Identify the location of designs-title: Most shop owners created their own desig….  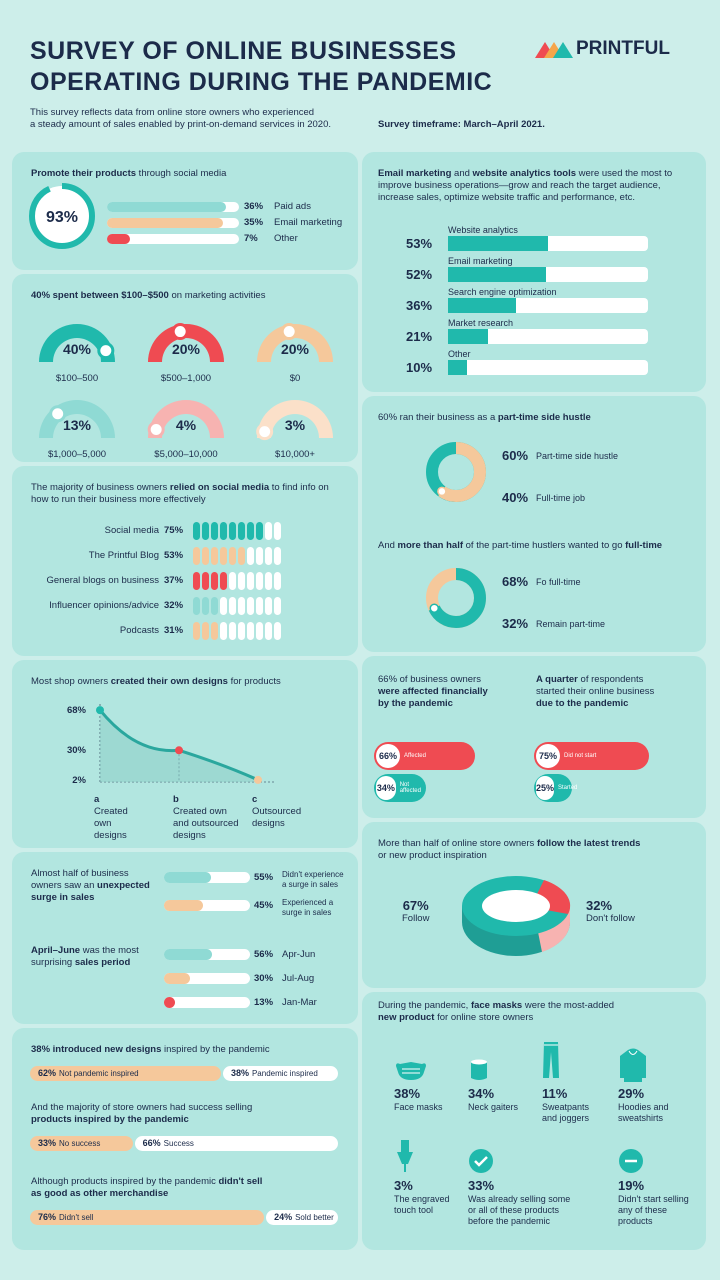
(156, 682).